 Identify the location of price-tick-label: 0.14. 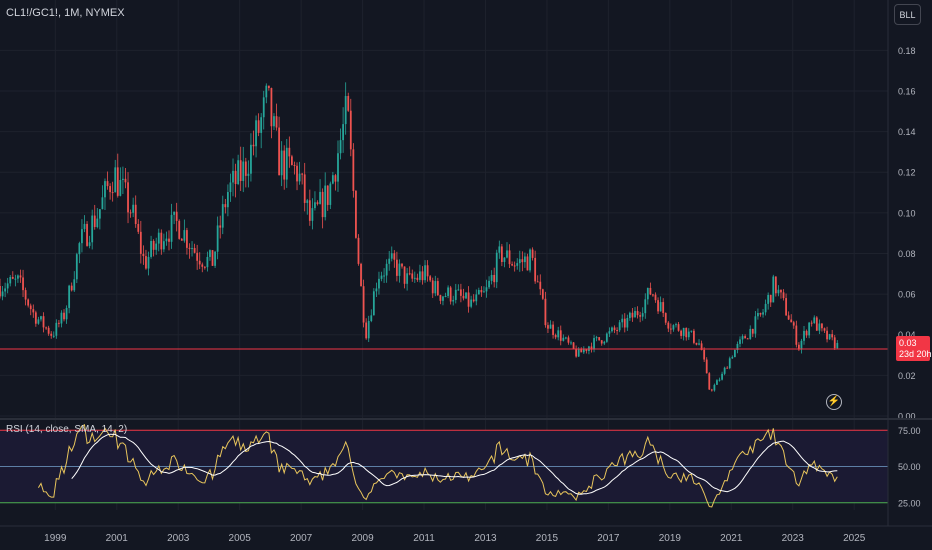
(907, 132).